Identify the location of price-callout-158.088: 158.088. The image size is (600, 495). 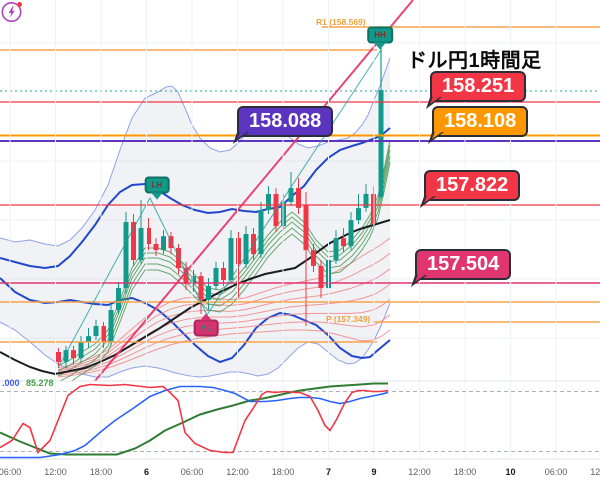
(283, 125).